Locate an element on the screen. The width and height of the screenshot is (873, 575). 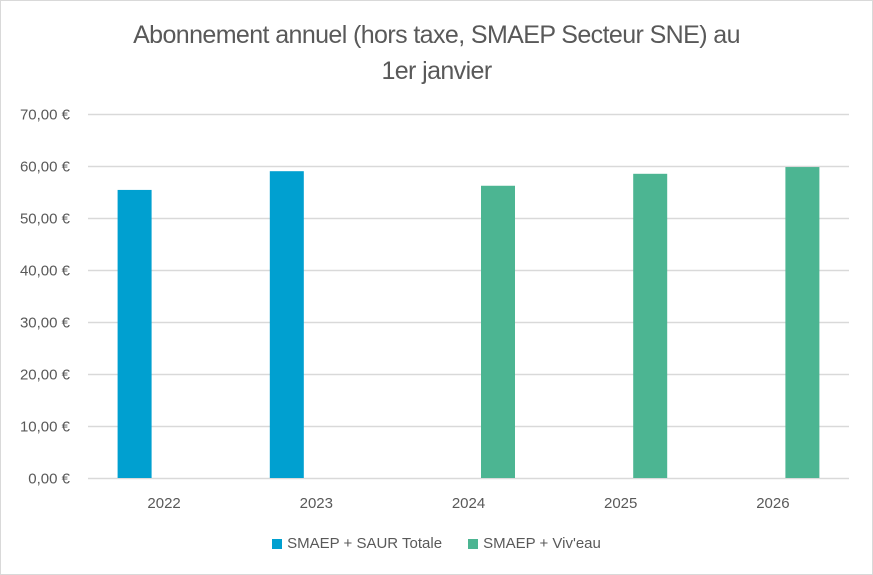
legend-swatch-saur is located at coordinates (277, 543).